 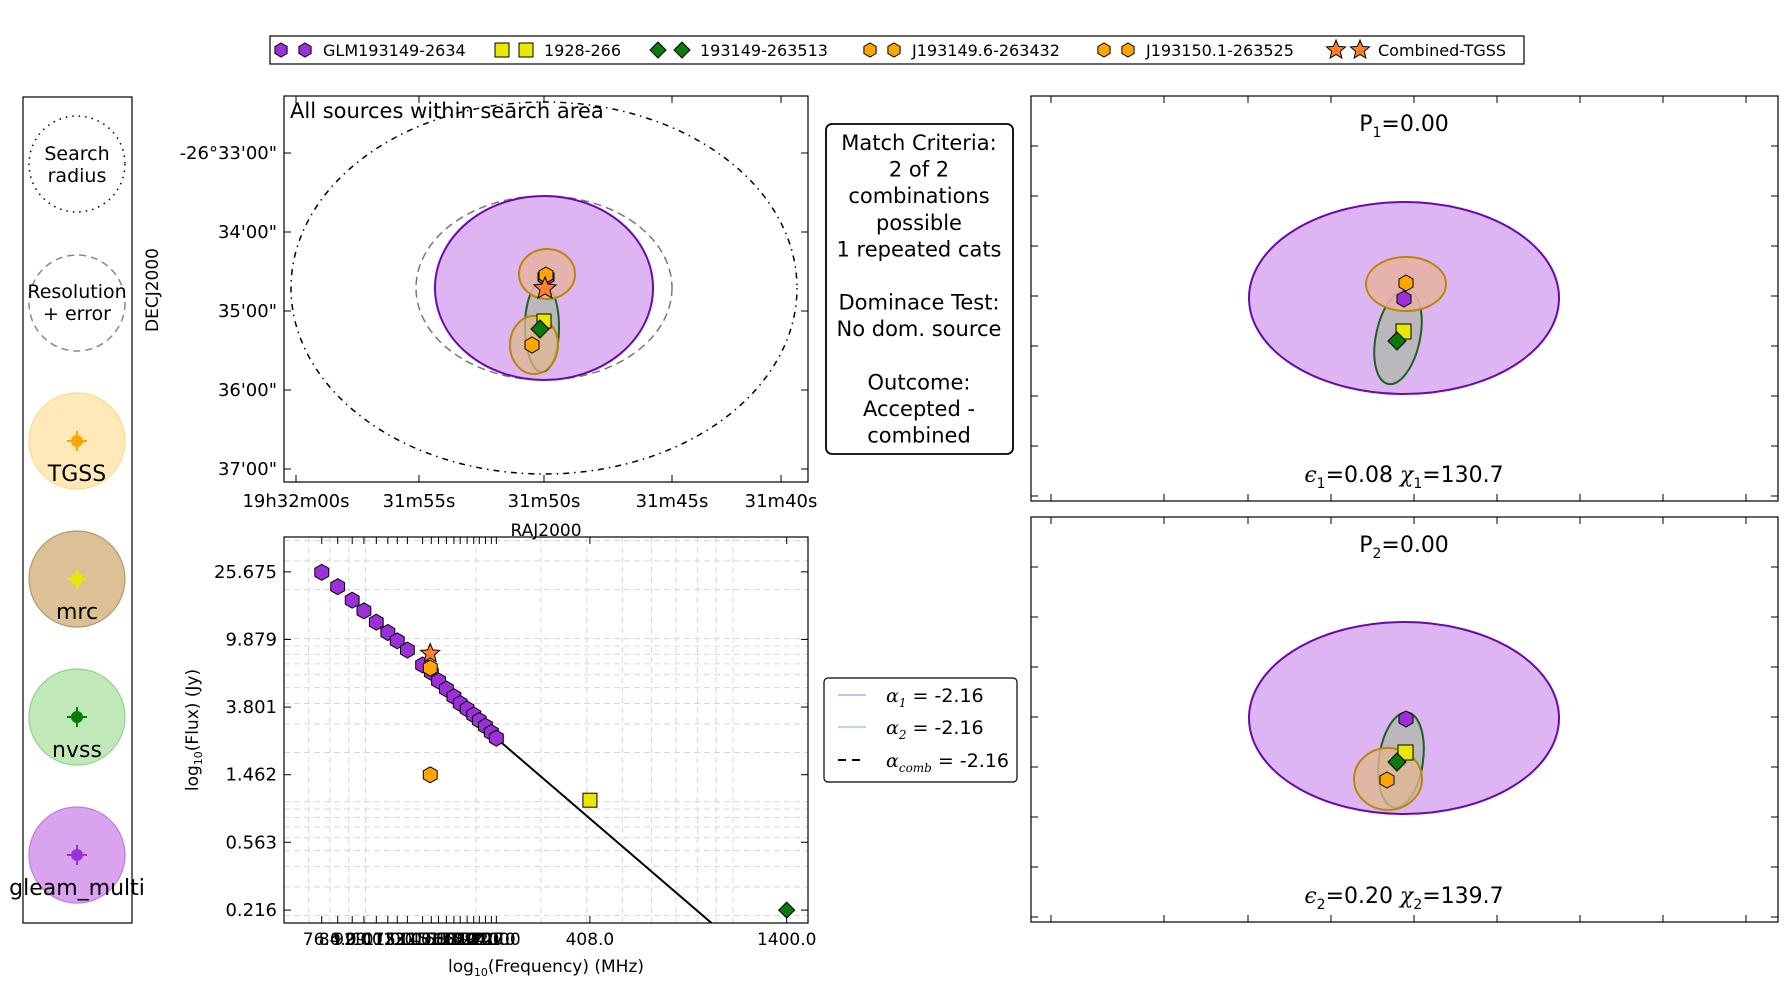 I want to click on sky-plot-contents, so click(x=544, y=288).